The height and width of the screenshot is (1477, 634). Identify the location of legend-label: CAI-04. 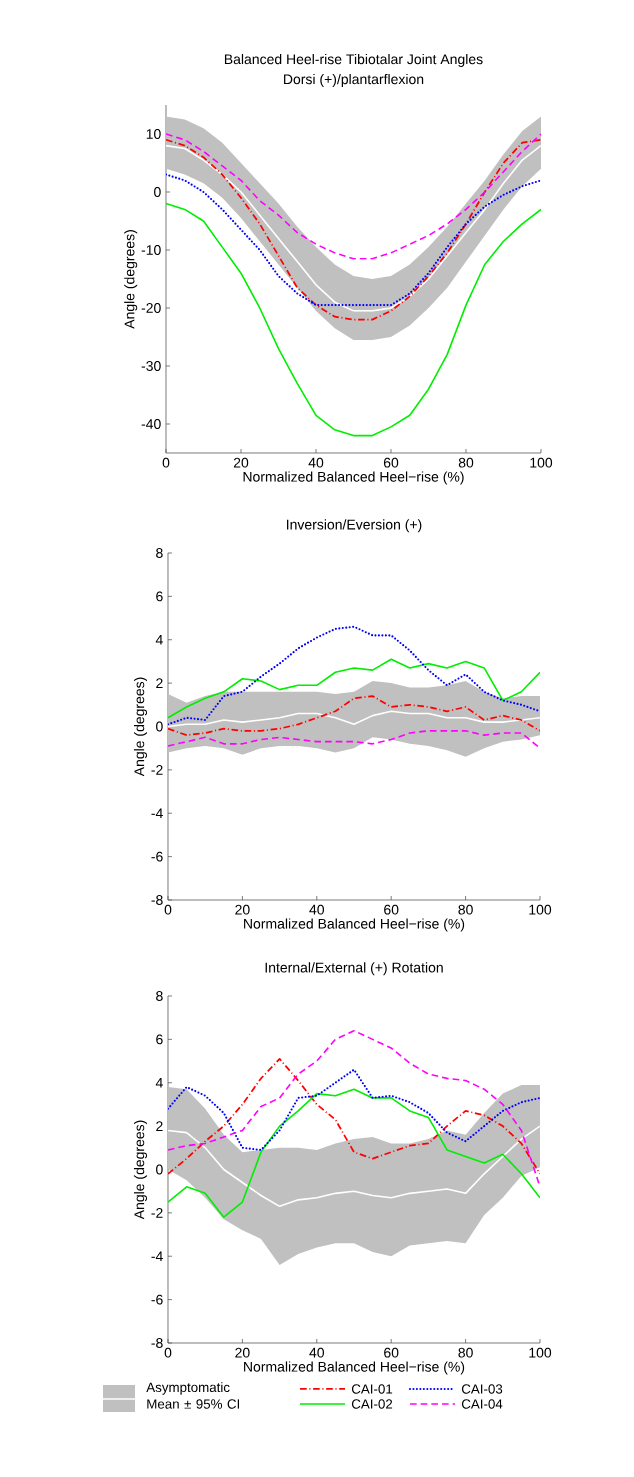
(482, 1404).